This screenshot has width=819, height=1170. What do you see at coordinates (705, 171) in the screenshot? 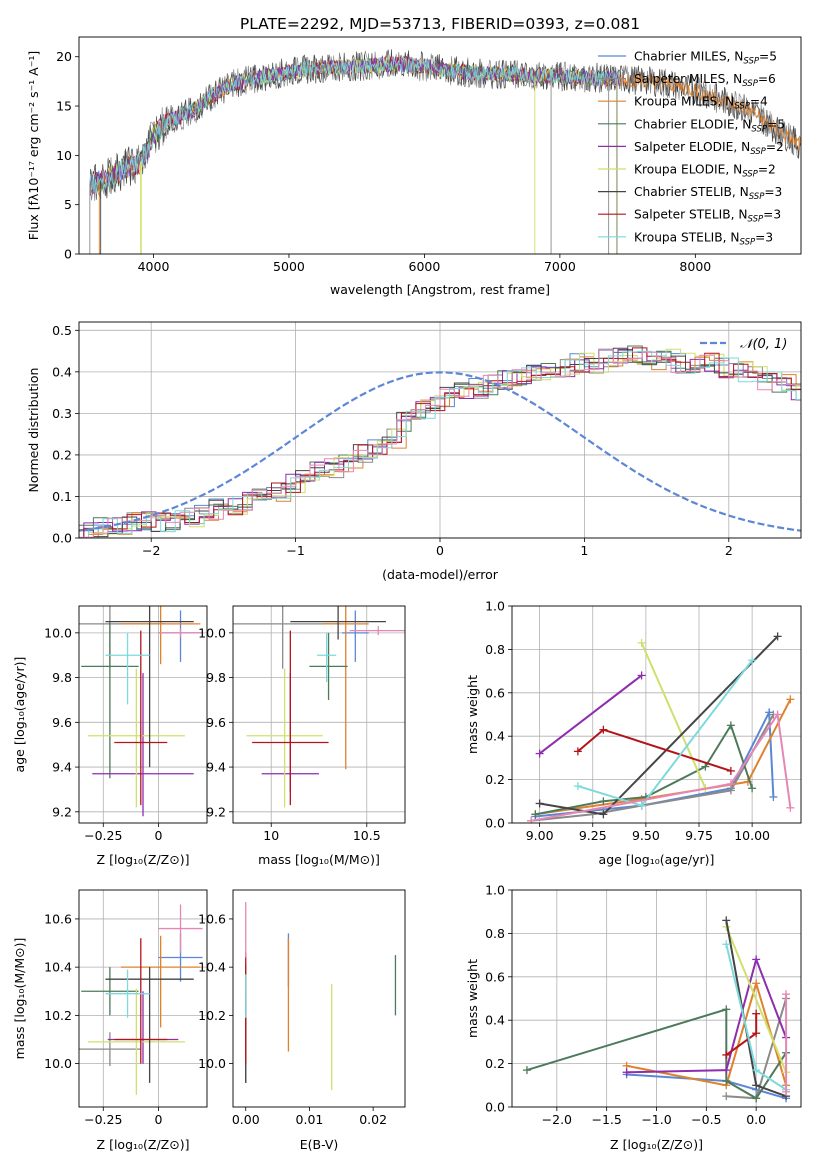
I see `legend-label: Kroupa ELODIE, NSSP=2` at bounding box center [705, 171].